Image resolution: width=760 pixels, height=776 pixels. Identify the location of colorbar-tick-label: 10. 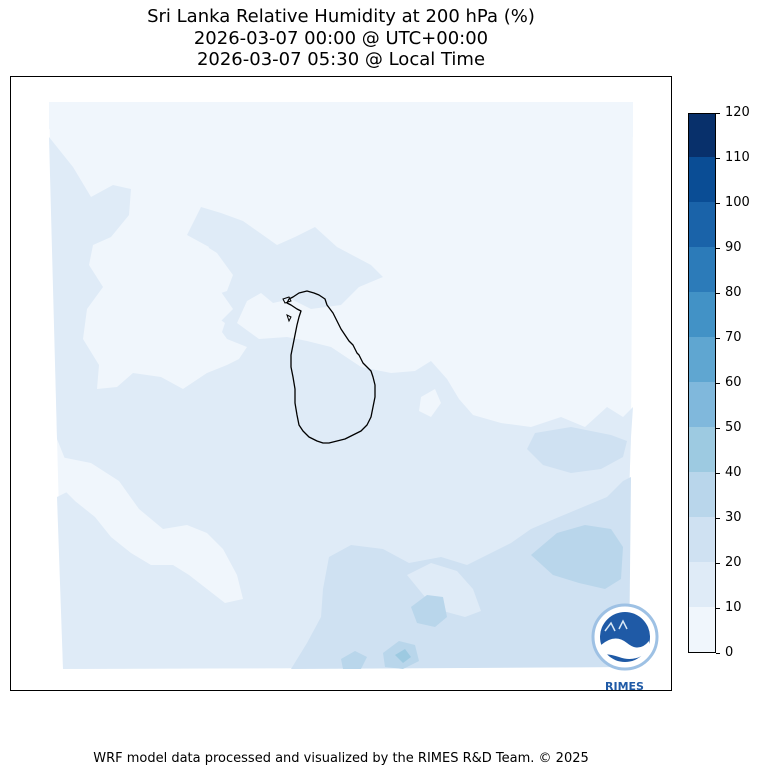
(733, 607).